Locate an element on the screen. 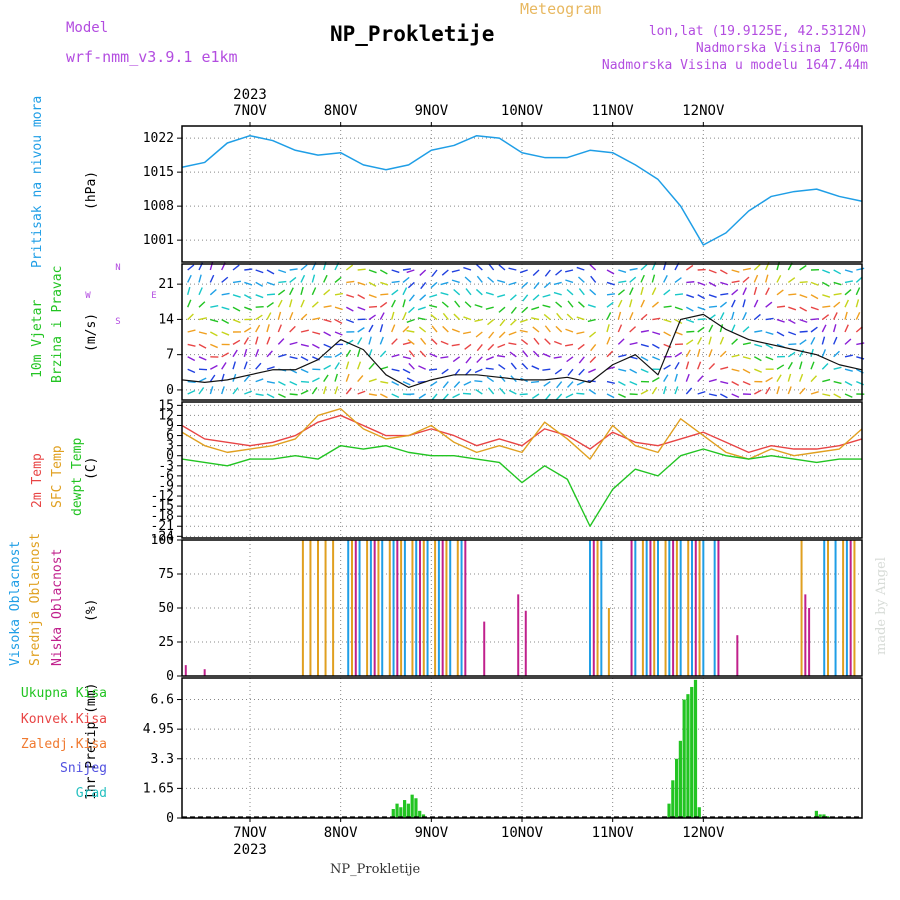 The width and height of the screenshot is (900, 900). footer-station: NP_Prokletije is located at coordinates (375, 869).